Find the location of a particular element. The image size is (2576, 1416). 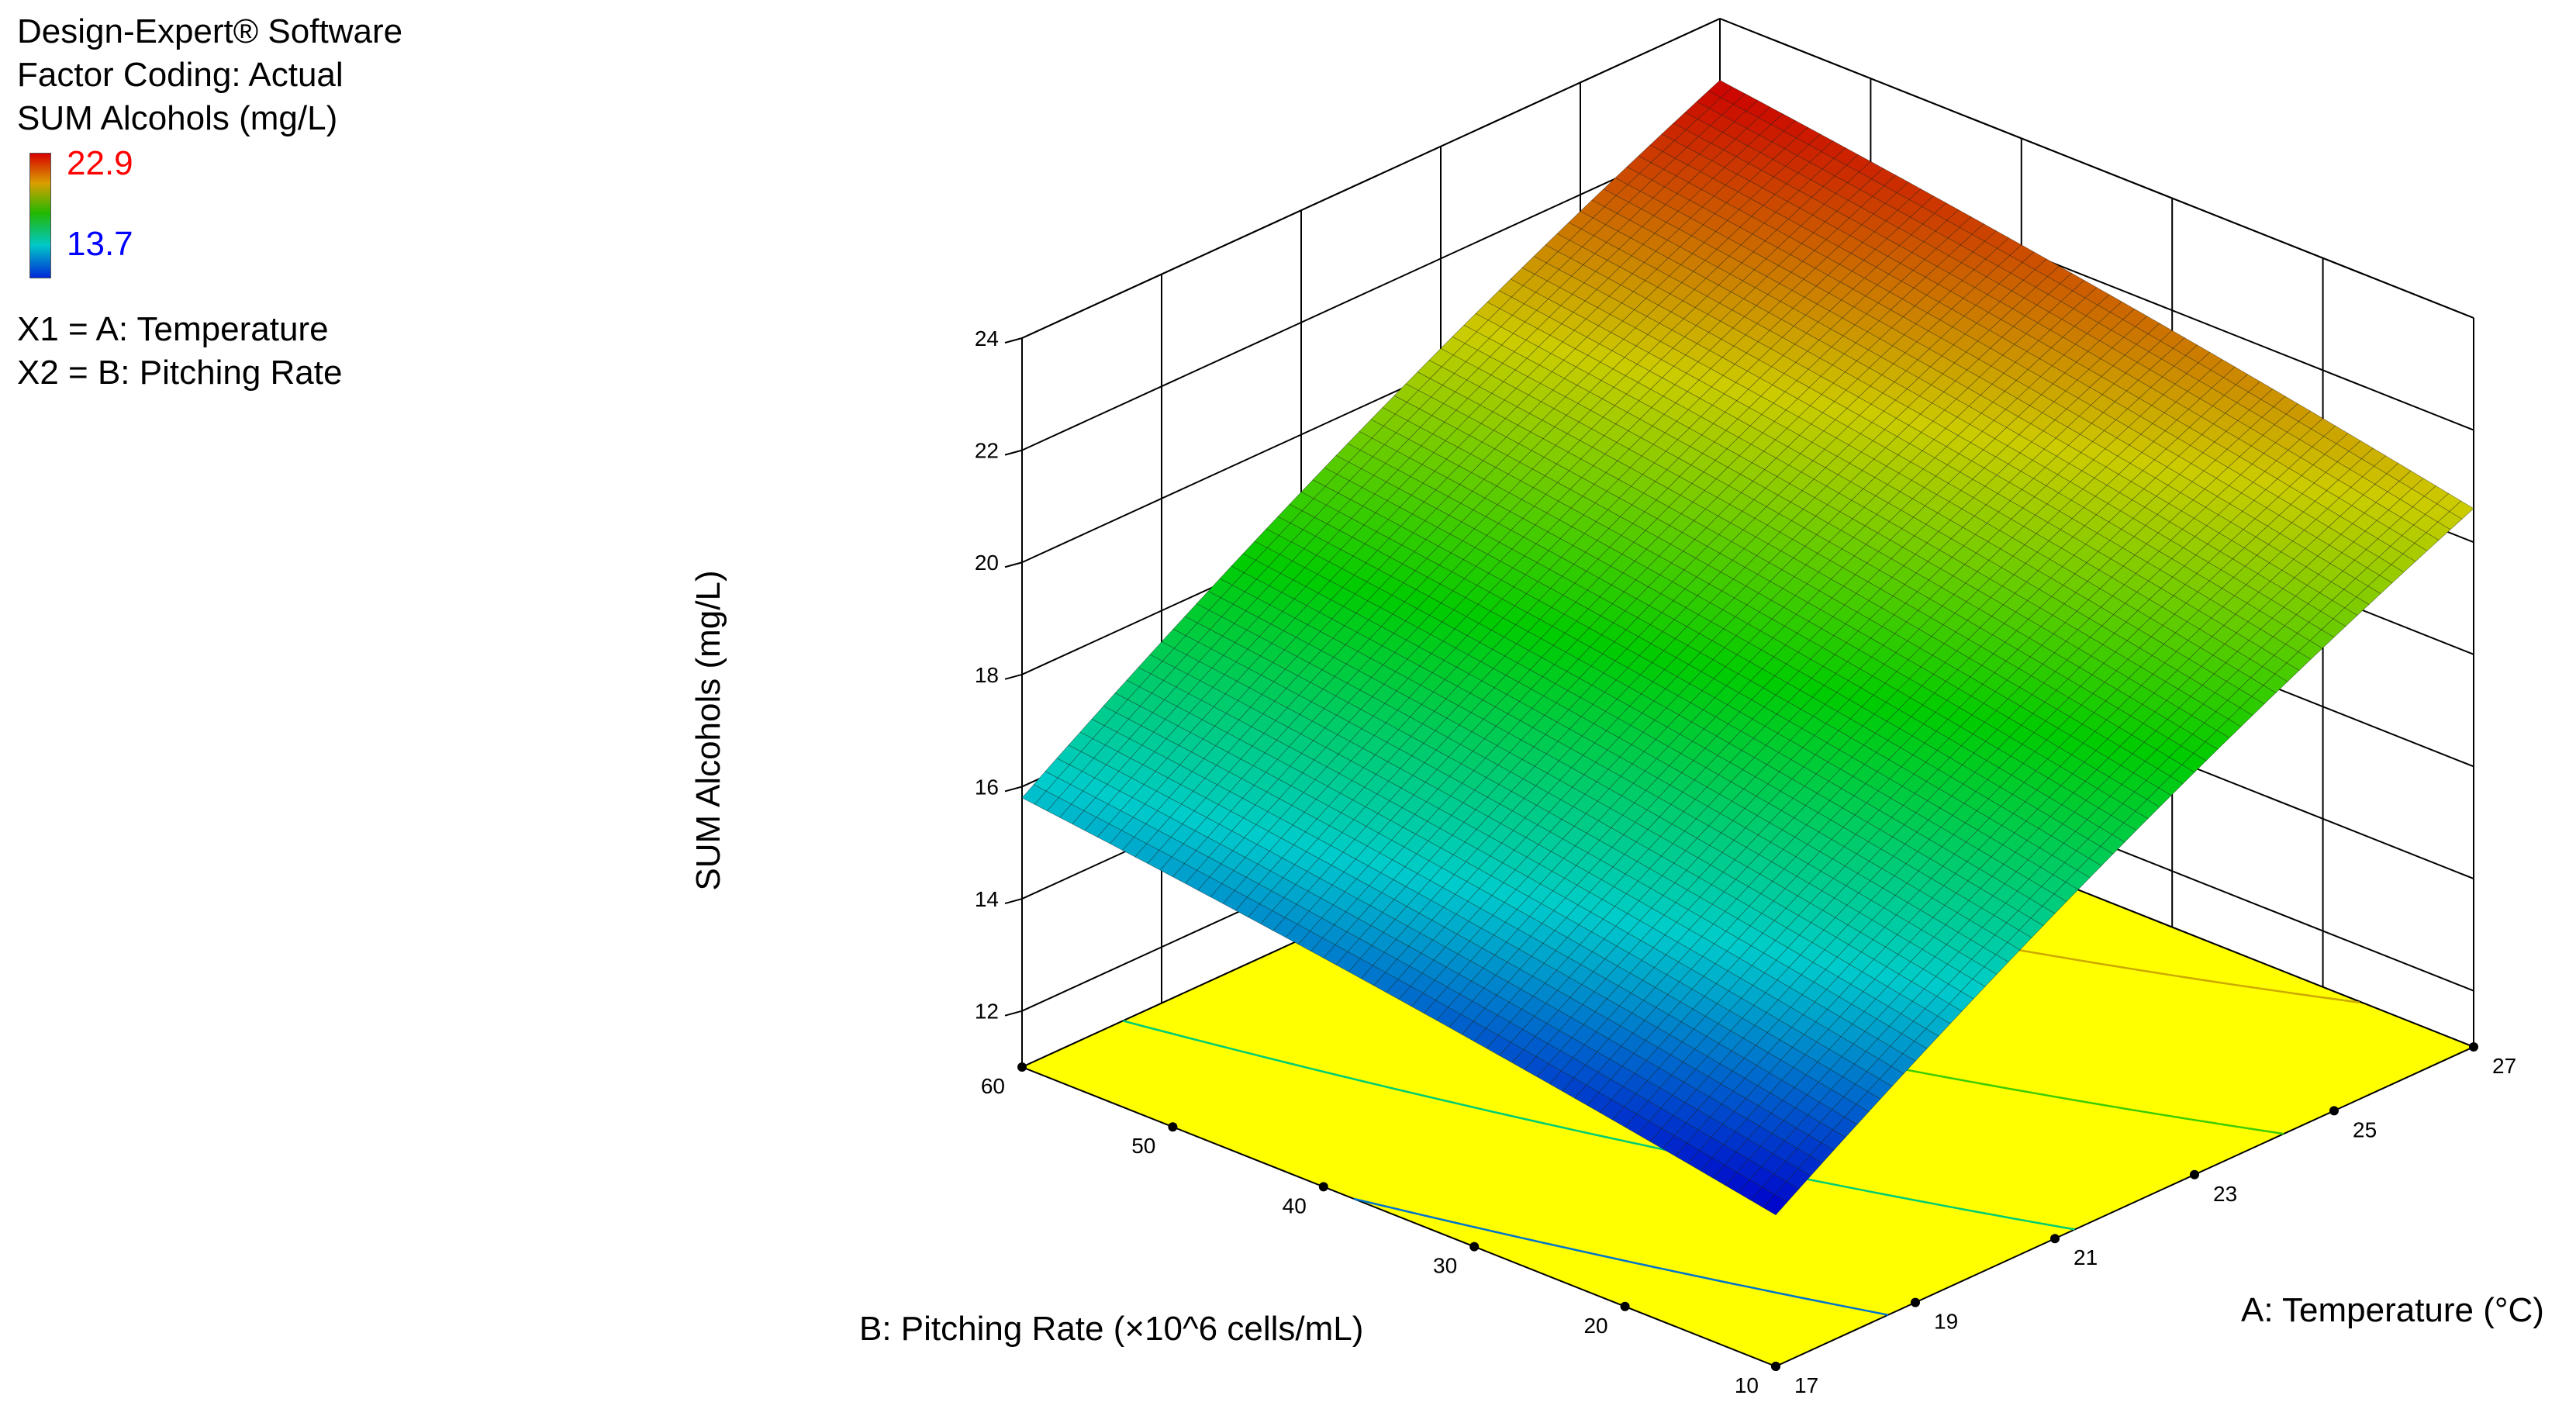

x-tick-label: 19 is located at coordinates (1946, 1322).